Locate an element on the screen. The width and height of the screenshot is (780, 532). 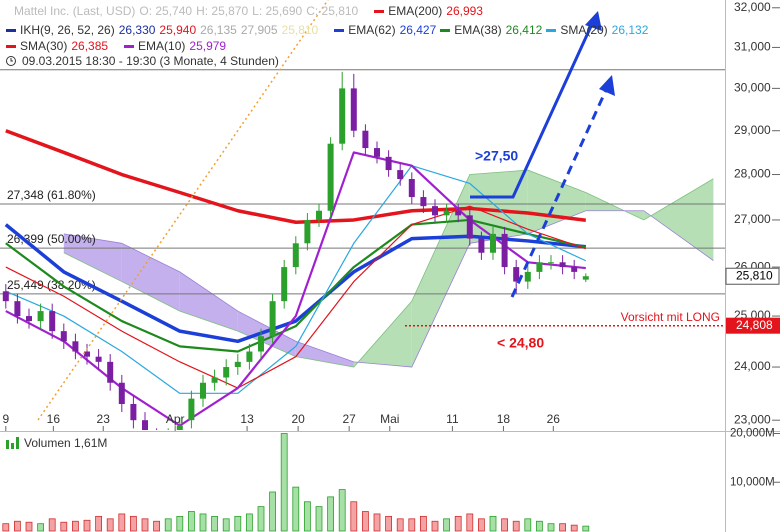
legend-value: 26,385 is located at coordinates (90, 46).